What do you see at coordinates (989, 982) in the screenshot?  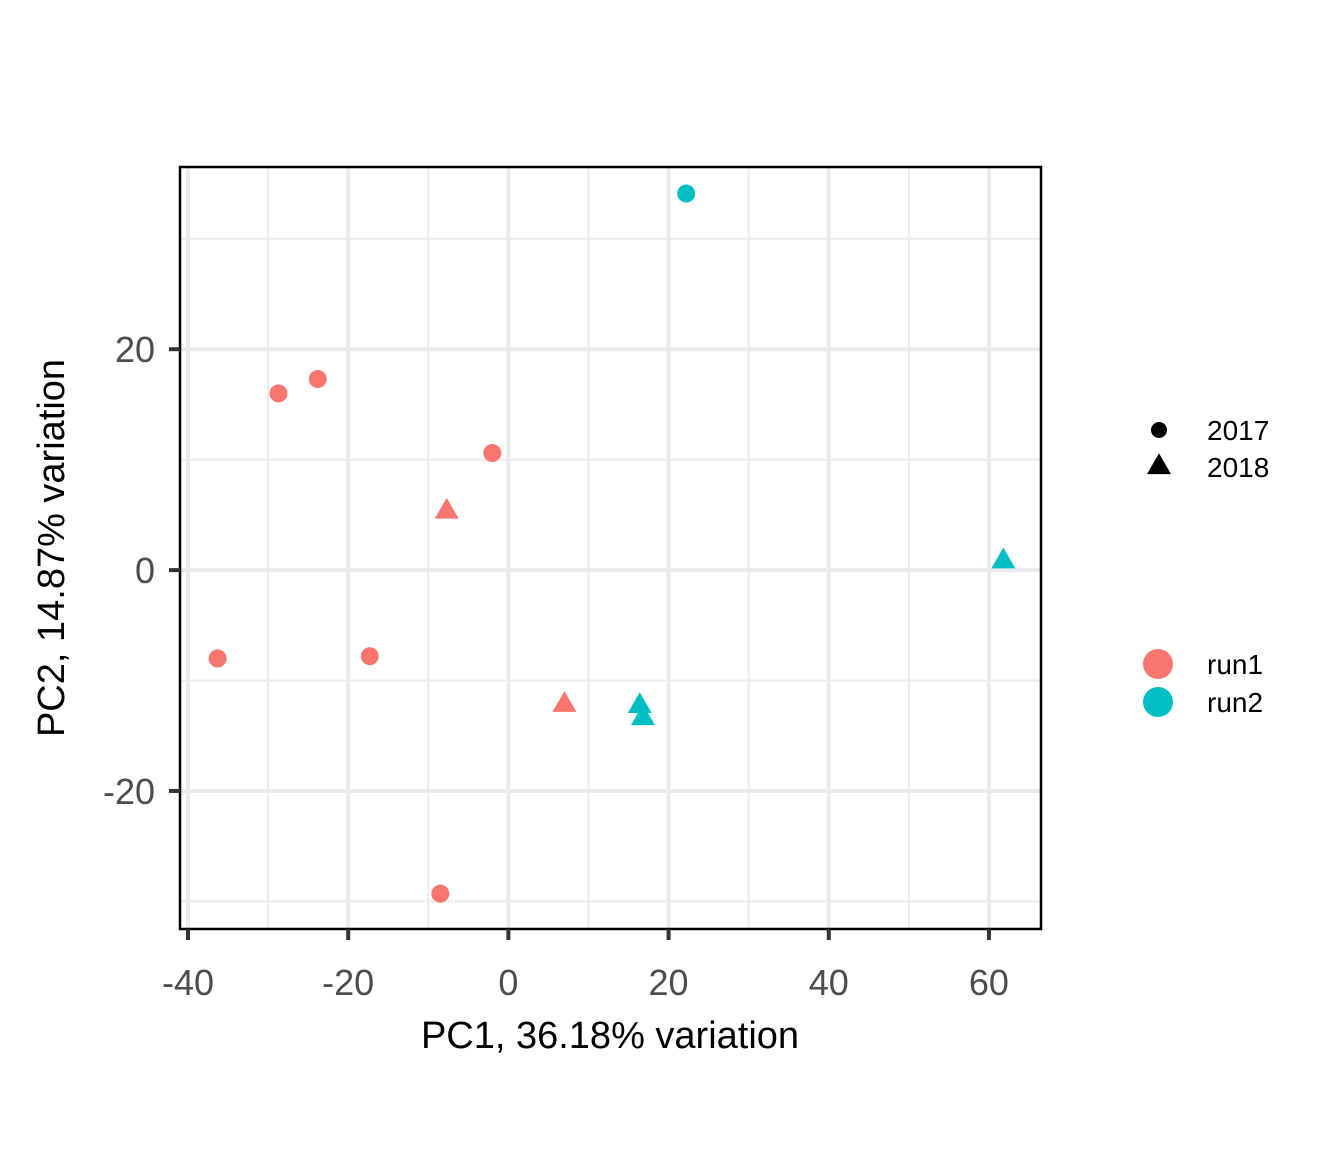 I see `x-tick-label: 60` at bounding box center [989, 982].